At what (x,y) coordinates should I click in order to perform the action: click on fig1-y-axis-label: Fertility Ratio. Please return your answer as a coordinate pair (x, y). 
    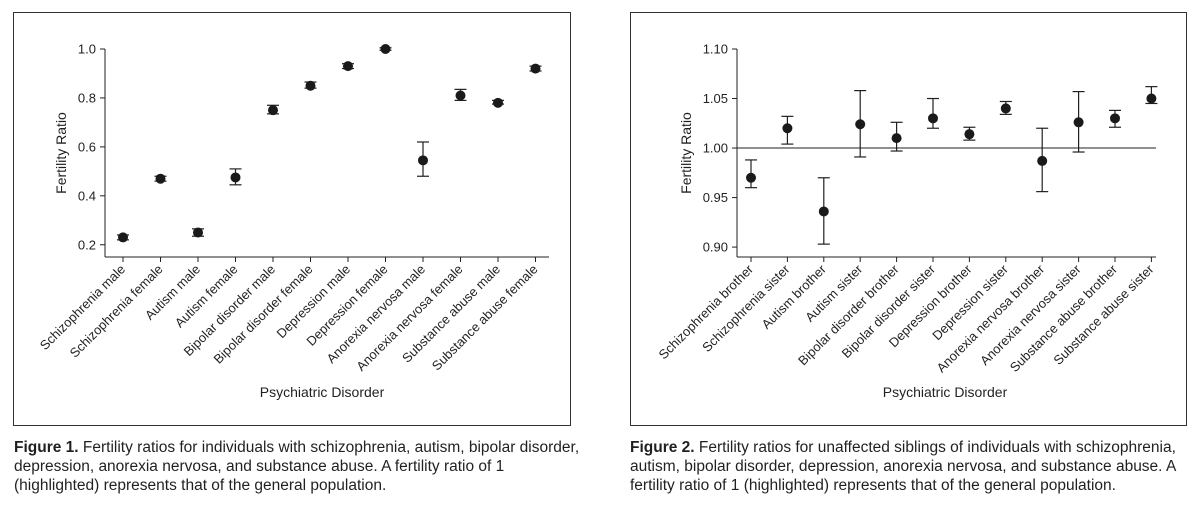
    Looking at the image, I should click on (61, 153).